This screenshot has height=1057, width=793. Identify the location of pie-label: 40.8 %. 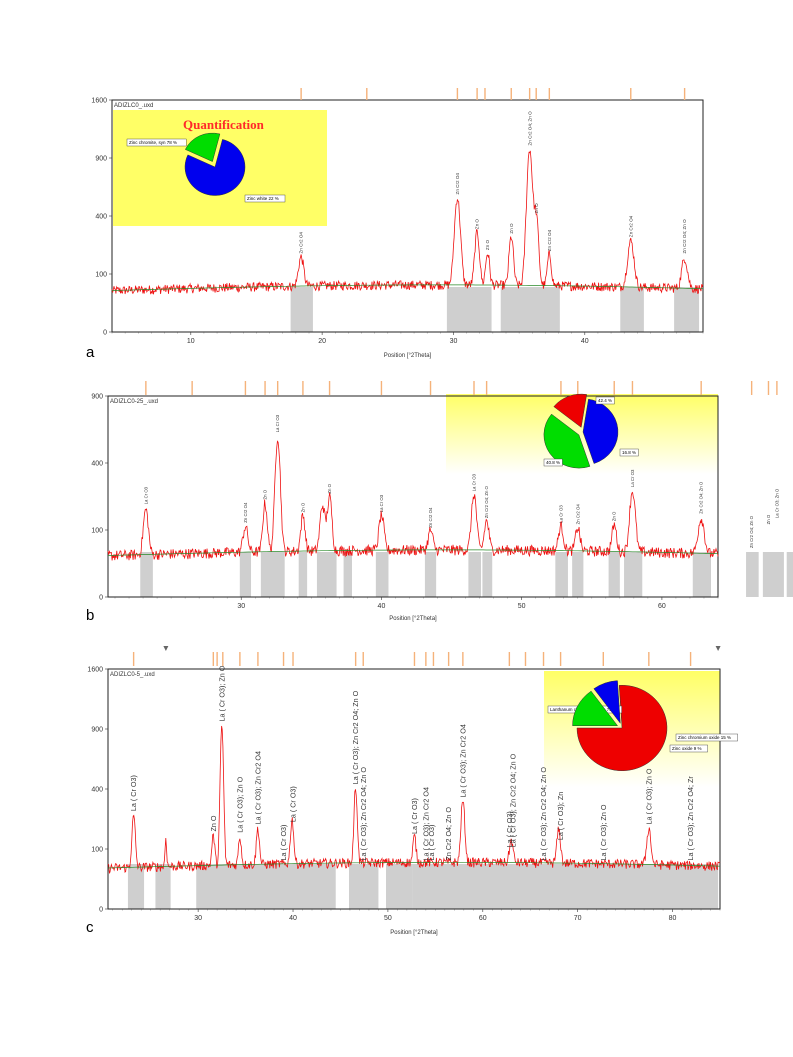
(553, 462).